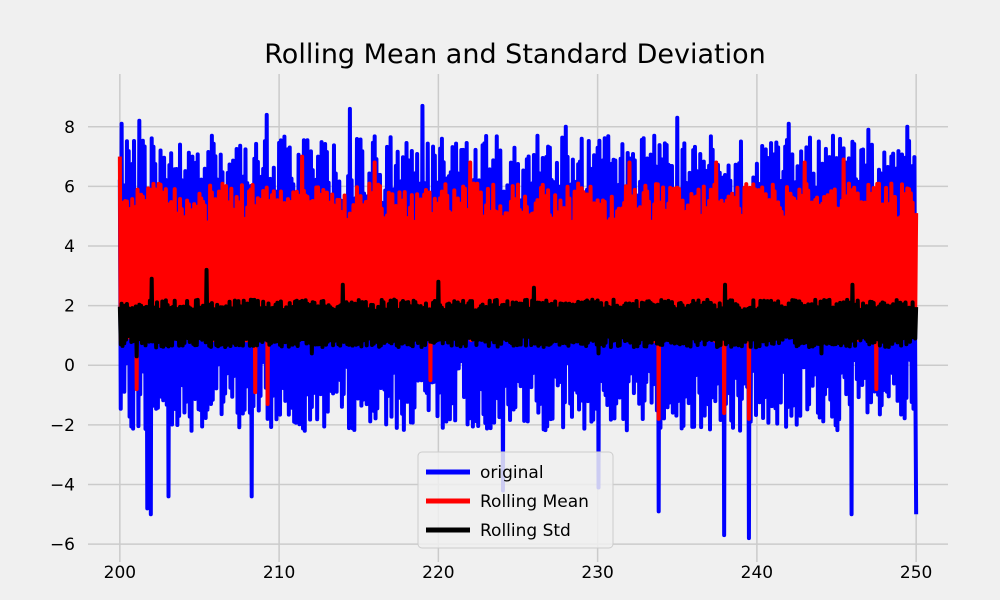  Describe the element at coordinates (62, 545) in the screenshot. I see `y-tick-label: −6` at that location.